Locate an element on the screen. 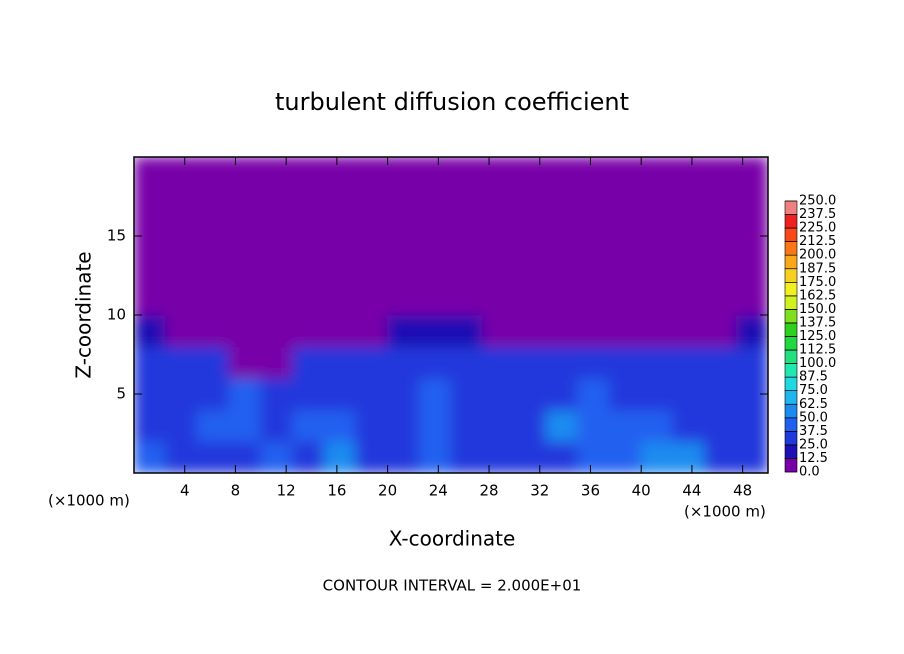  colorbar-label: 112.5 is located at coordinates (817, 350).